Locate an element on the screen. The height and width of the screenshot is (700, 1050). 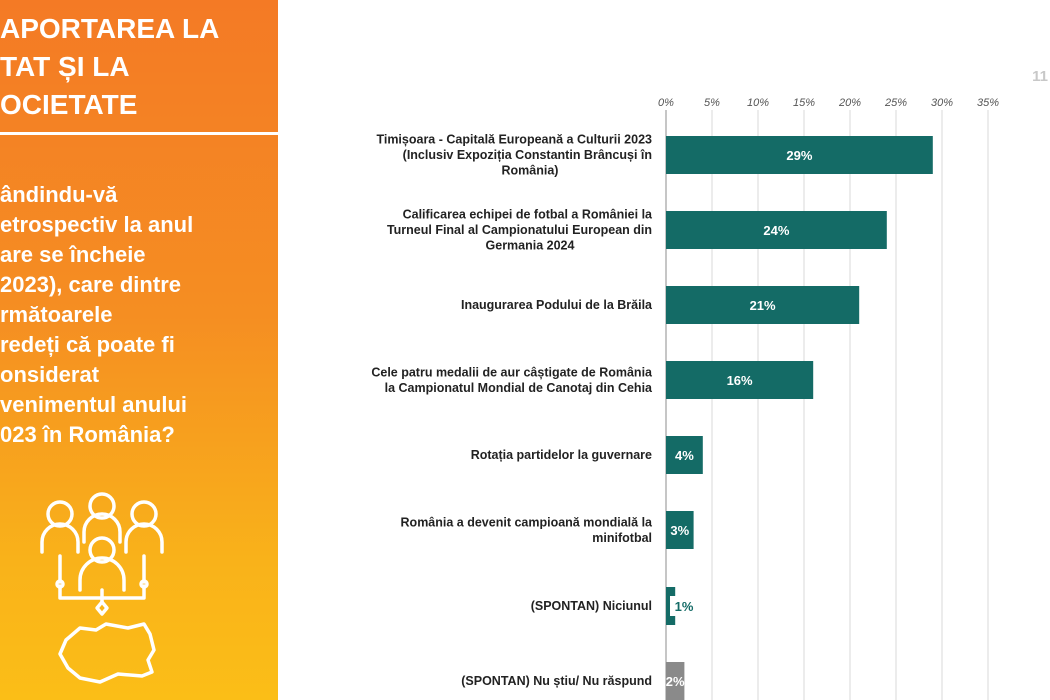
x-tick-label: 5% is located at coordinates (712, 103).